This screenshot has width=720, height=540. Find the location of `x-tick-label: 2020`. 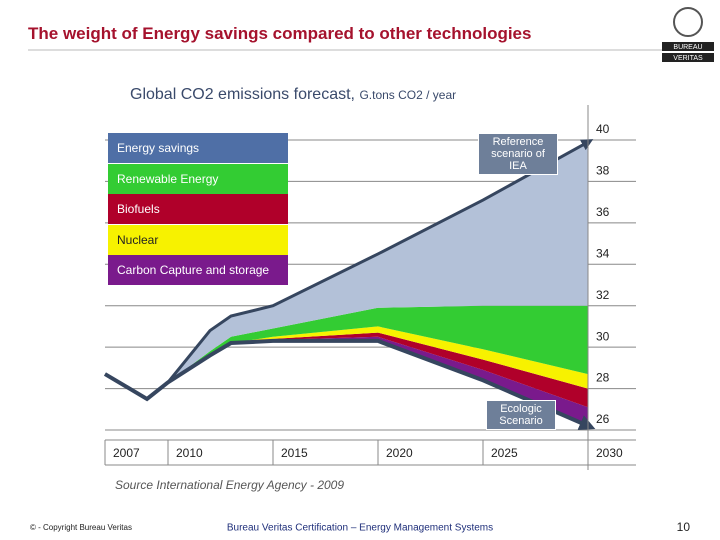

x-tick-label: 2020 is located at coordinates (399, 453).